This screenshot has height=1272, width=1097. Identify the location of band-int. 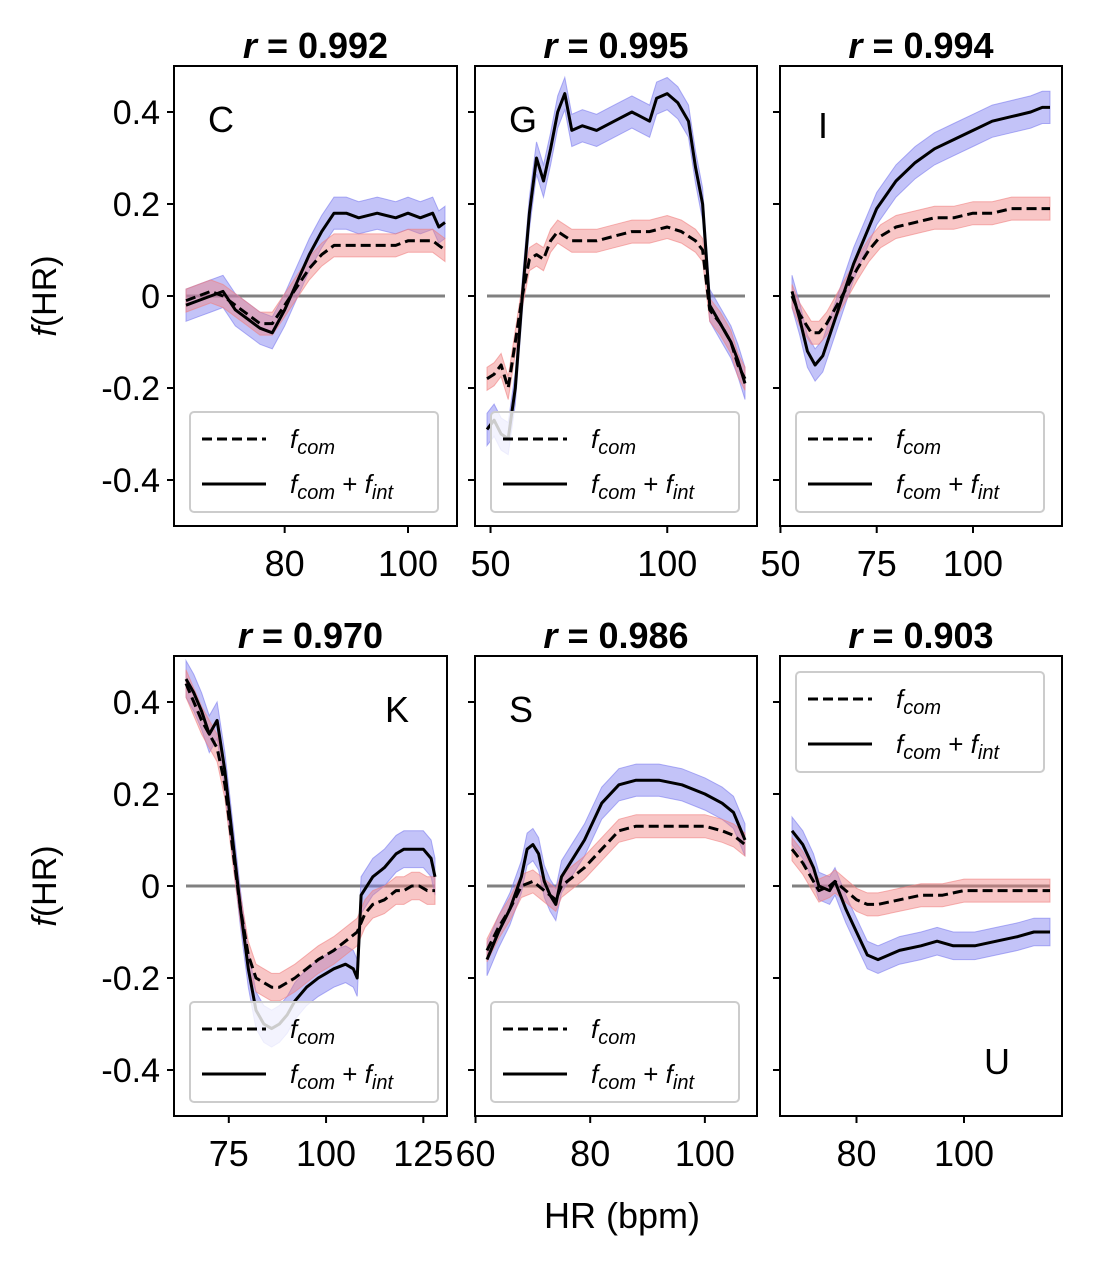
(921, 236).